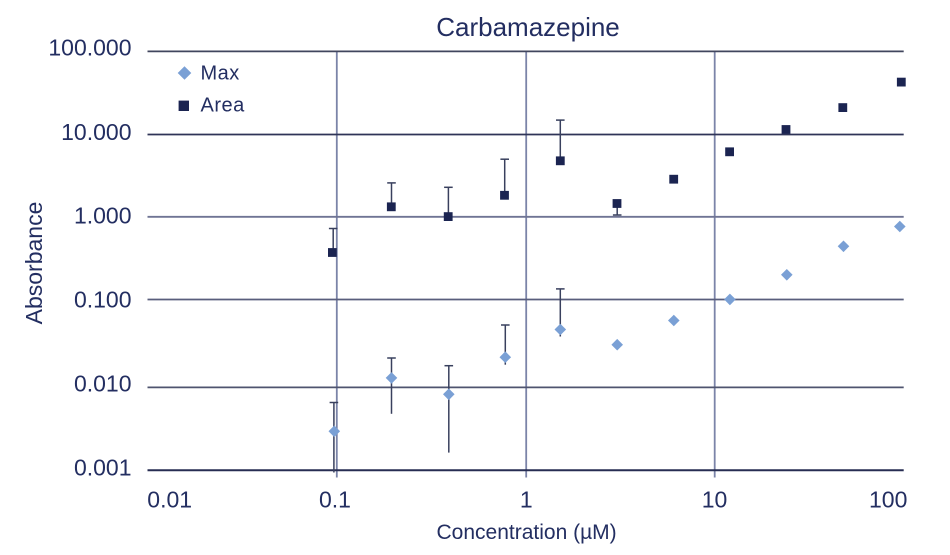  What do you see at coordinates (103, 216) in the screenshot?
I see `svg-text: 1.000` at bounding box center [103, 216].